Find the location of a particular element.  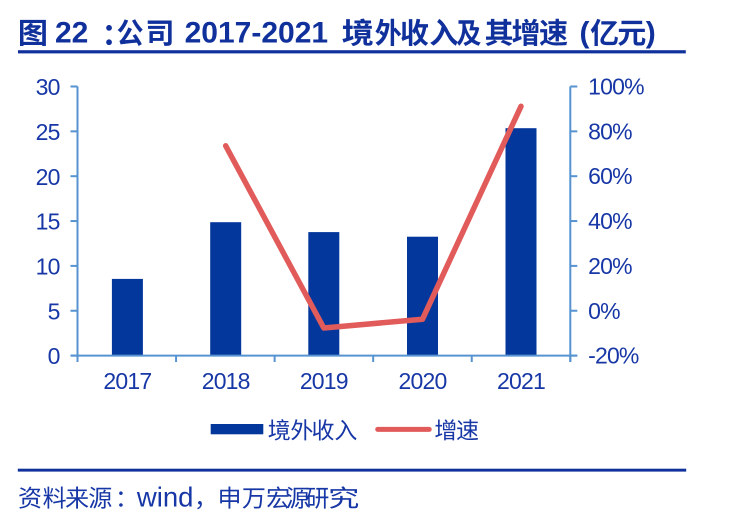

svg-text: -20% is located at coordinates (613, 356).